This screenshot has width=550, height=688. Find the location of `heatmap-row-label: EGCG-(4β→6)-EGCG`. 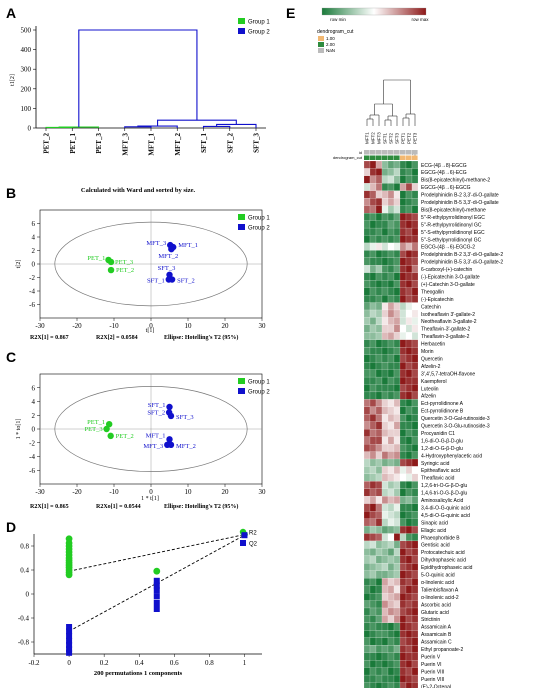

heatmap-row-label: EGCG-(4β→6)-EGCG is located at coordinates (446, 188).